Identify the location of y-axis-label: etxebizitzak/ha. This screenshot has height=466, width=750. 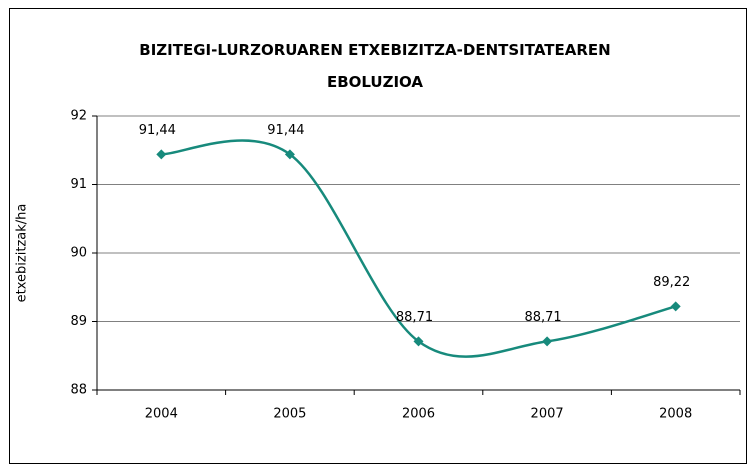
(22, 253).